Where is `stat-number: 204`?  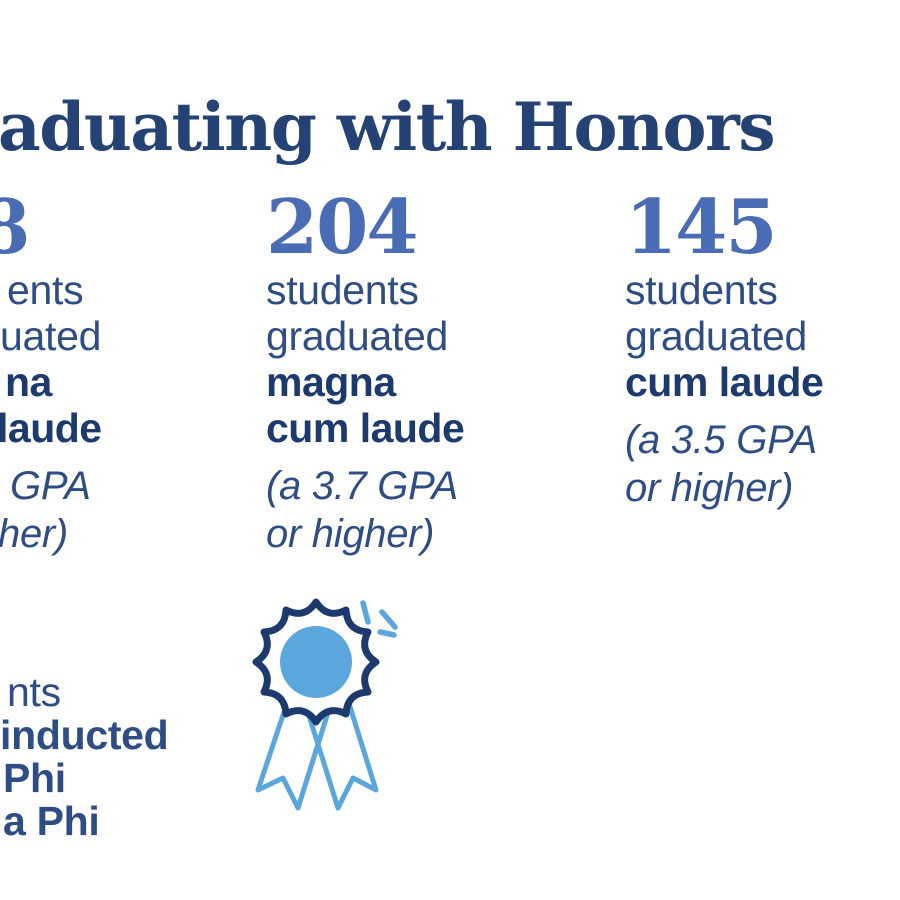 stat-number: 204 is located at coordinates (342, 227).